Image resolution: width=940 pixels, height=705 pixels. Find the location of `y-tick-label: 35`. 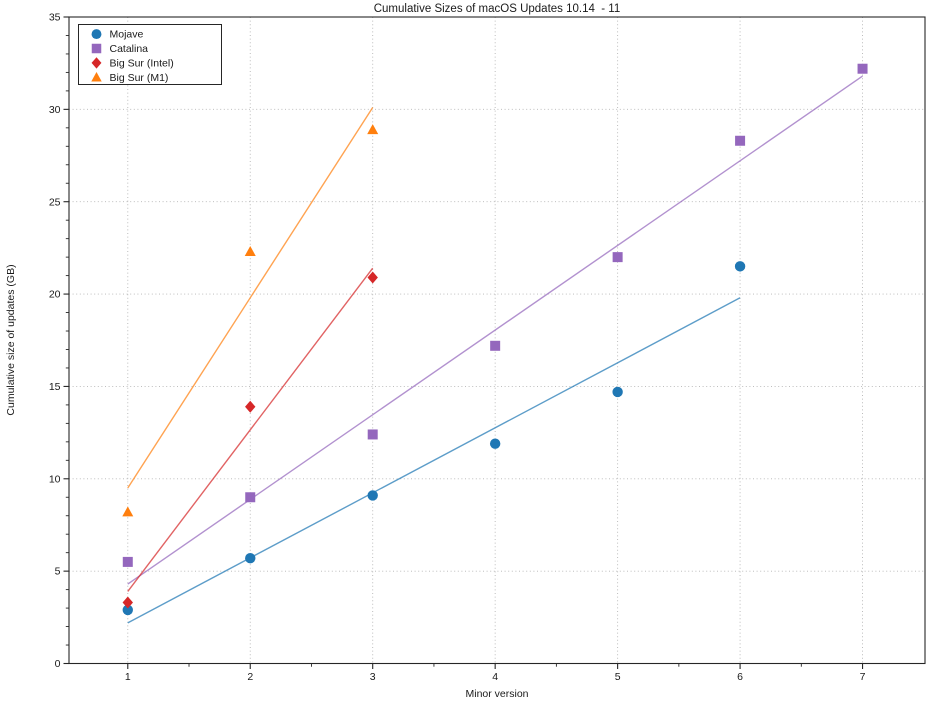

y-tick-label: 35 is located at coordinates (55, 18).